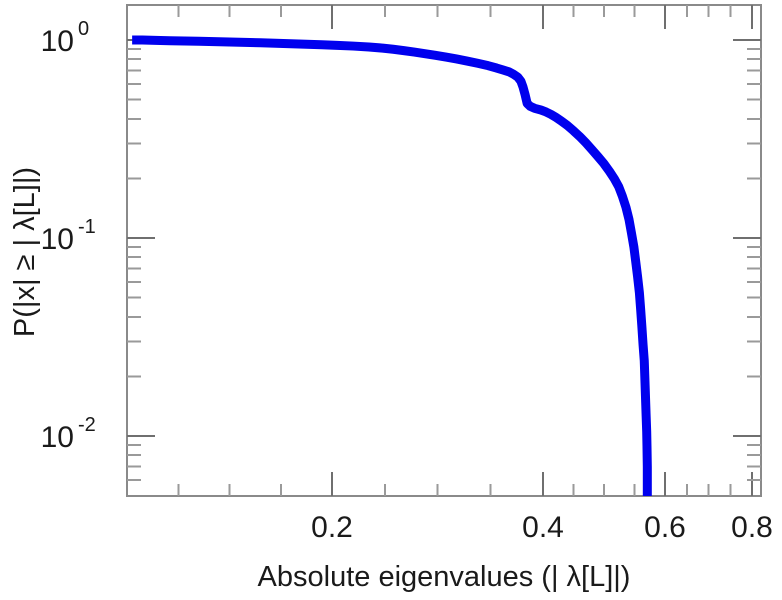  I want to click on x-axis-title: Absolute eigenvalues (| λ[L]|), so click(444, 577).